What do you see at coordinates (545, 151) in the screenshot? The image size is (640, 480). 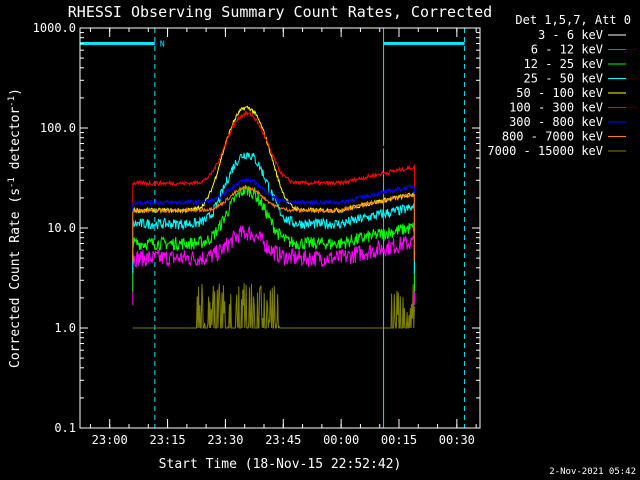 I see `legend-label: 7000 - 15000 keV` at bounding box center [545, 151].